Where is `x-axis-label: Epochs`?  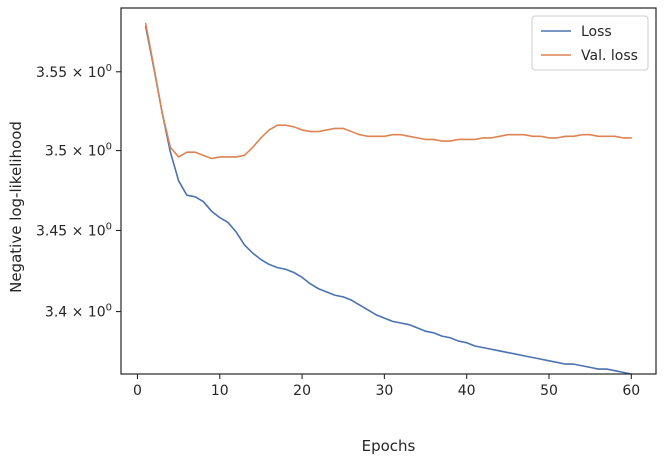 x-axis-label: Epochs is located at coordinates (389, 446).